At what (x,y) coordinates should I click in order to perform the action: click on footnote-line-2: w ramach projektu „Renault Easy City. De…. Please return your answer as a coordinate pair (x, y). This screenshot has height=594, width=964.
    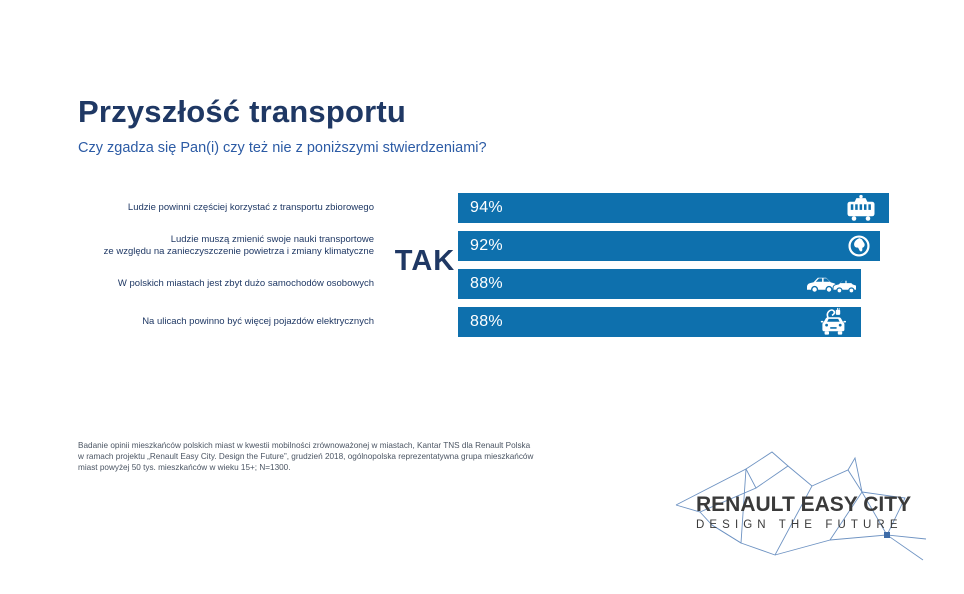
    Looking at the image, I should click on (306, 456).